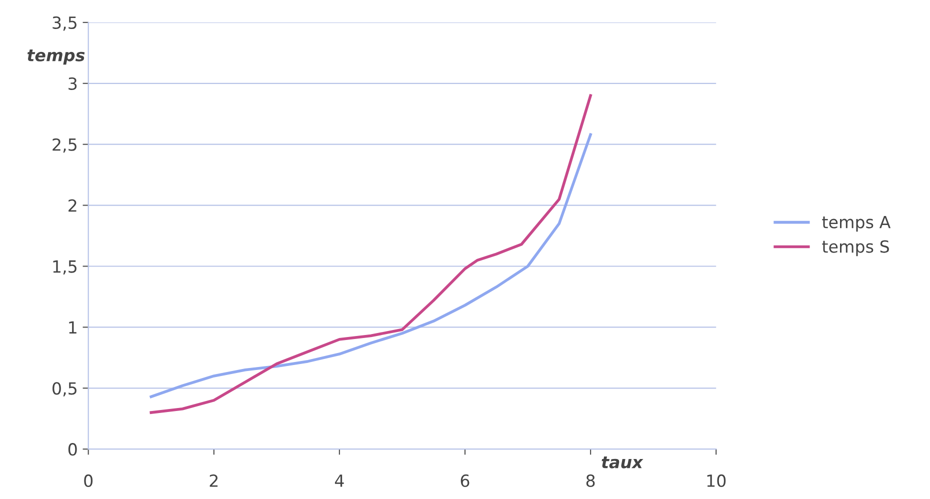  Describe the element at coordinates (72, 205) in the screenshot. I see `y-tick-label: 2` at that location.